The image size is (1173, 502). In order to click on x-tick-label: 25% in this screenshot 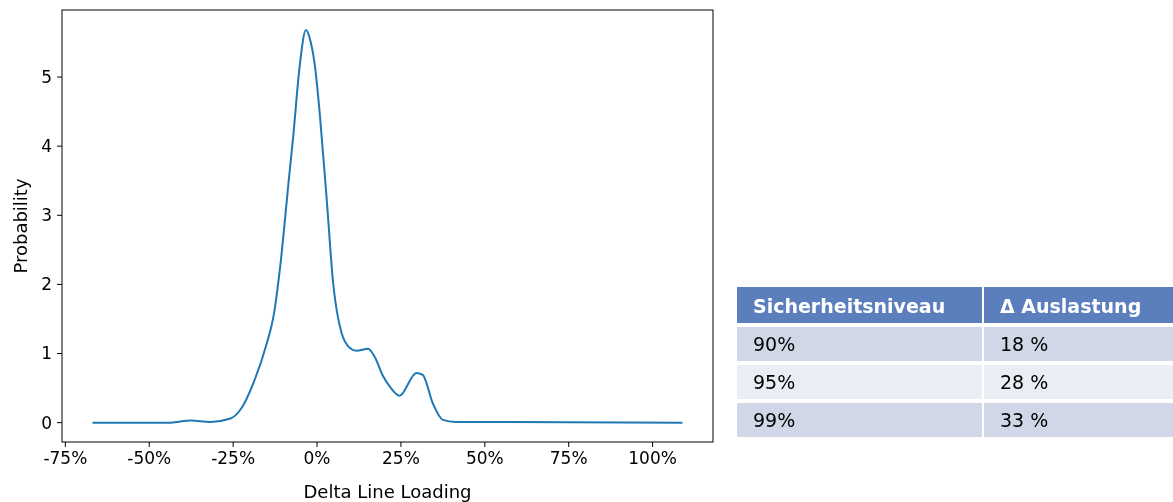, I will do `click(401, 458)`.